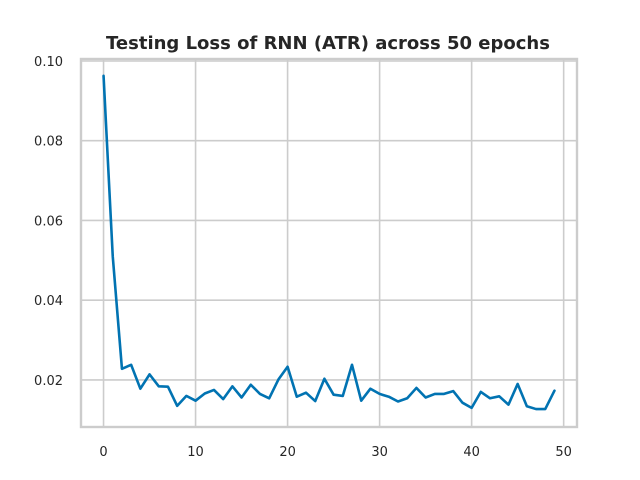  Describe the element at coordinates (103, 452) in the screenshot. I see `x-tick-label: 0` at that location.